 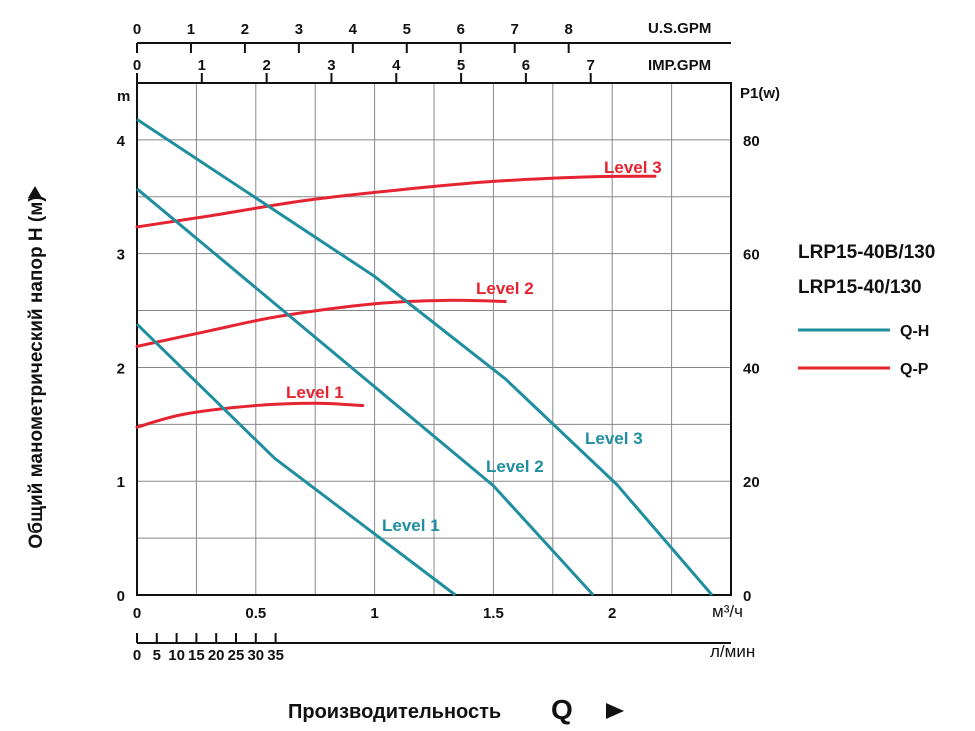 What do you see at coordinates (633, 167) in the screenshot?
I see `qp-level-label-3: Level 3` at bounding box center [633, 167].